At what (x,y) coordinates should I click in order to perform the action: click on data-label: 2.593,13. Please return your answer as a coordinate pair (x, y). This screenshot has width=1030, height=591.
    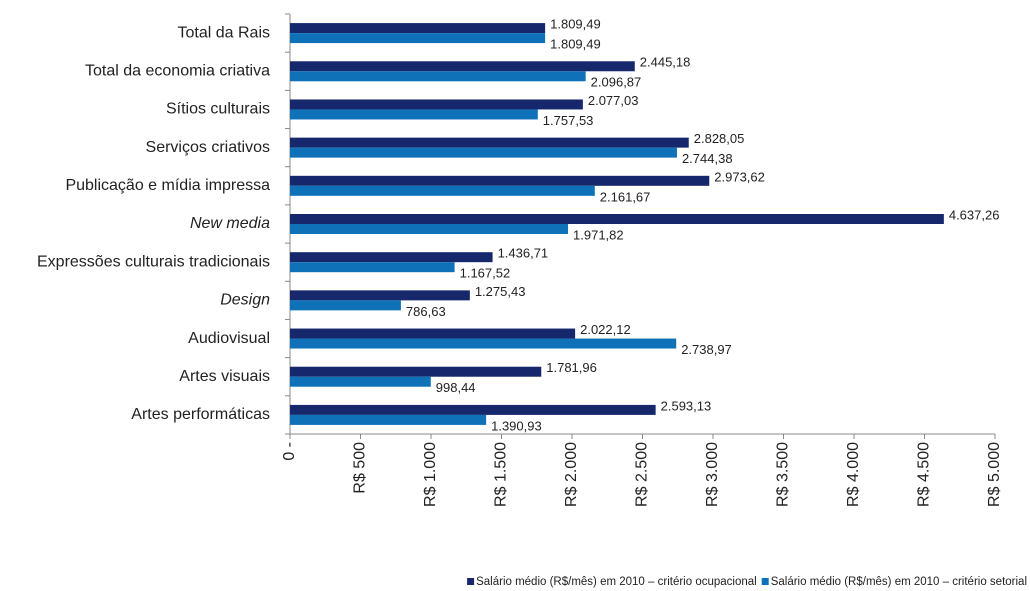
    Looking at the image, I should click on (686, 405).